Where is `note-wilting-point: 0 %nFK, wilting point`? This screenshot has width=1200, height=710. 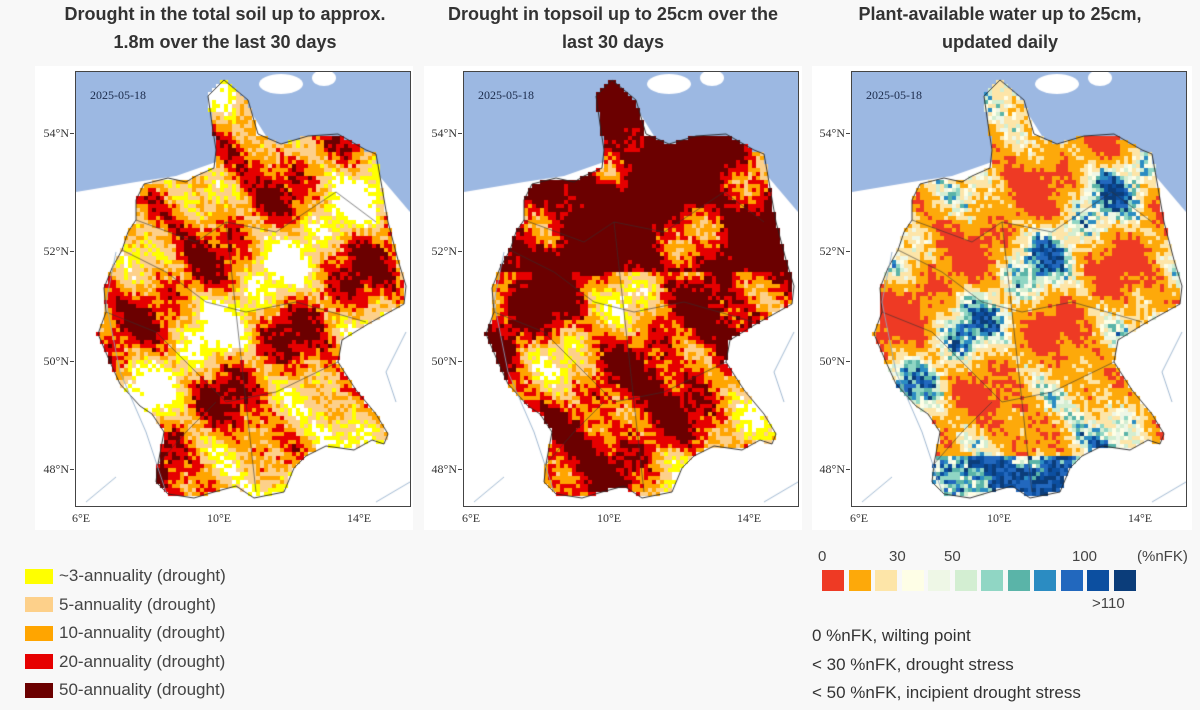
note-wilting-point: 0 %nFK, wilting point is located at coordinates (891, 635).